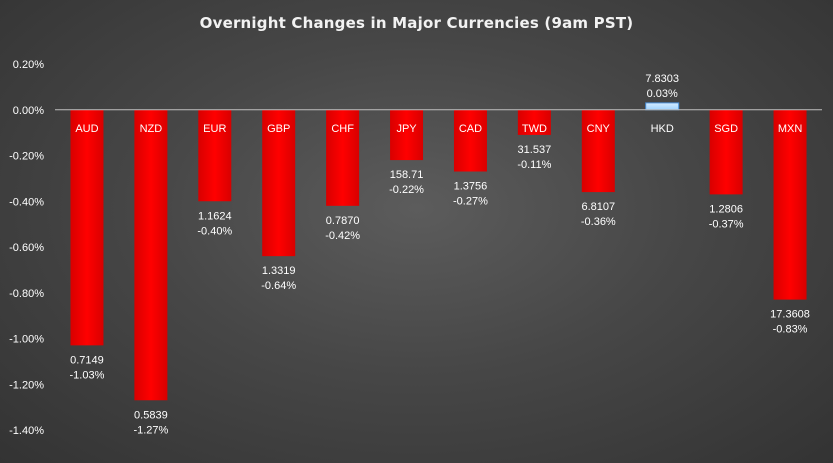 This screenshot has height=463, width=833. Describe the element at coordinates (26, 385) in the screenshot. I see `y-tick-label: -1.20%` at that location.